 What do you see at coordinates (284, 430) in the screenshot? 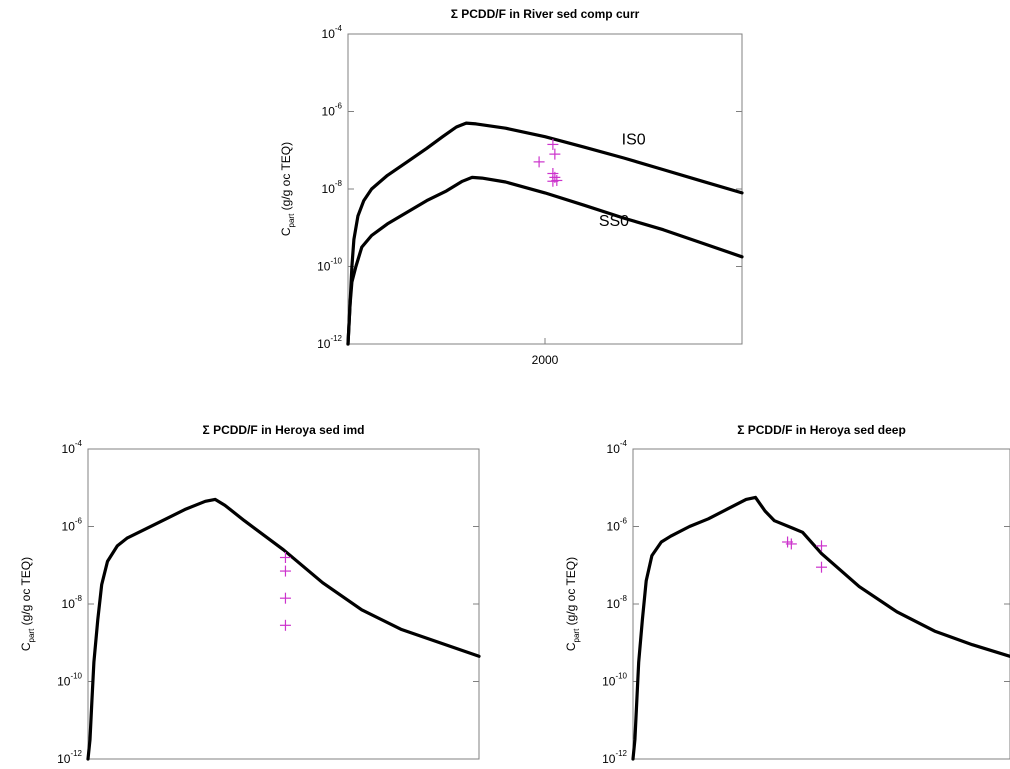
I see `chart-title: Σ PCDD/F in Heroya sed imd` at bounding box center [284, 430].